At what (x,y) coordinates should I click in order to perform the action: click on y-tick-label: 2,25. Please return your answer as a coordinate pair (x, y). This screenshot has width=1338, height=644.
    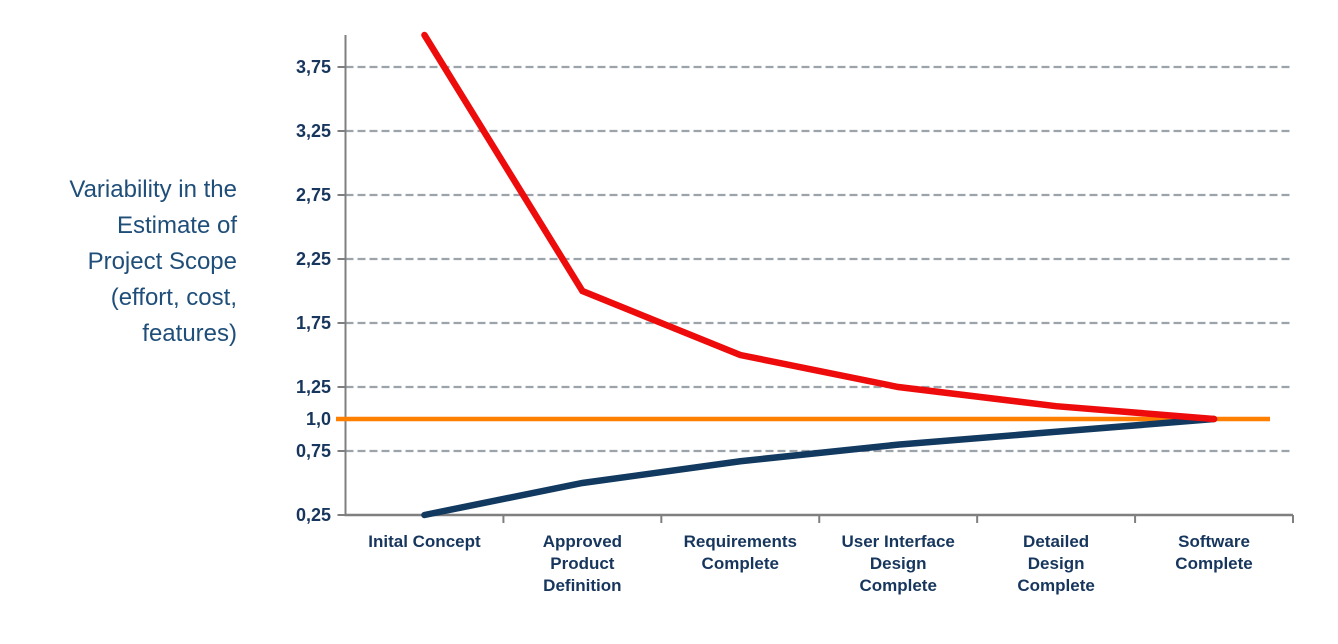
    Looking at the image, I should click on (313, 259).